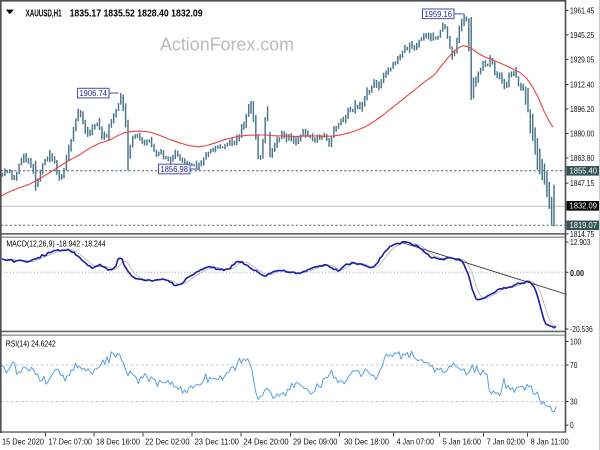  I want to click on svg-text: 8 Jan 11:00, so click(550, 441).